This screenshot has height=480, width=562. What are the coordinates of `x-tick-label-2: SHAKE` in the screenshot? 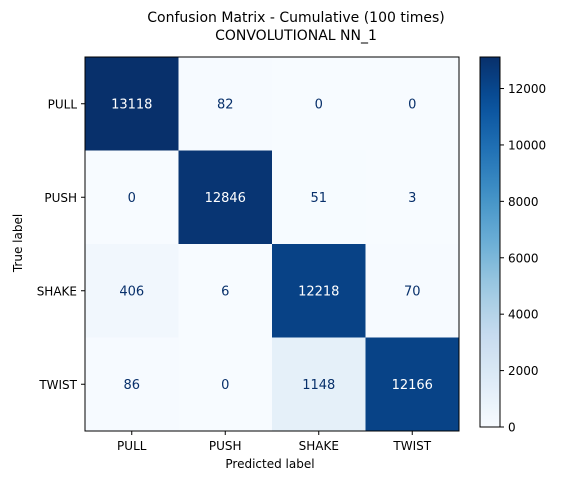 It's located at (319, 446).